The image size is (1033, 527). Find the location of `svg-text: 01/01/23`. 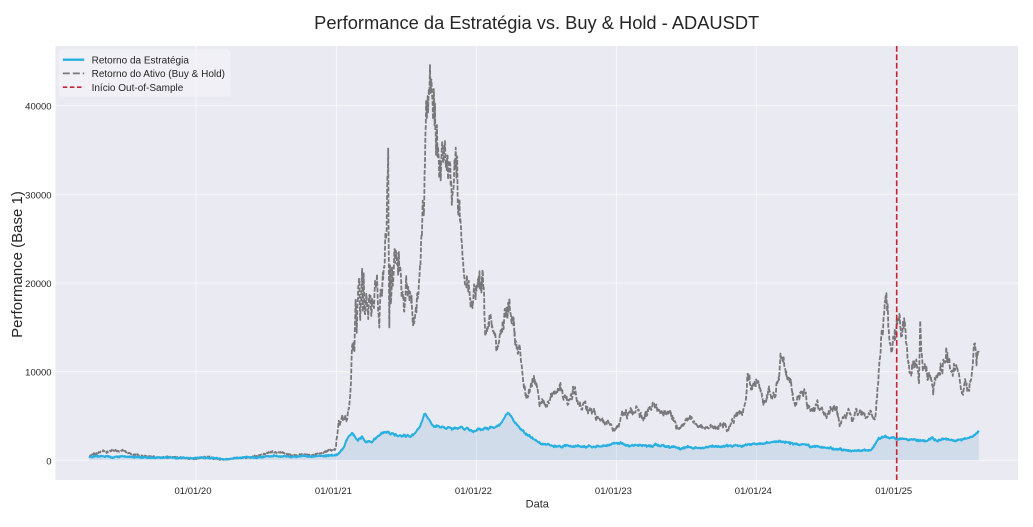

svg-text: 01/01/23 is located at coordinates (613, 491).